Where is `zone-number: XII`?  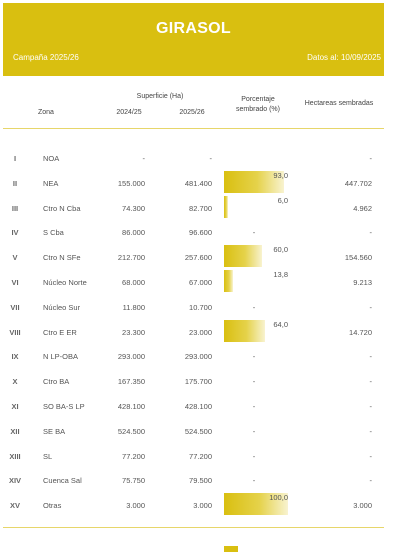
zone-number: XII is located at coordinates (15, 431).